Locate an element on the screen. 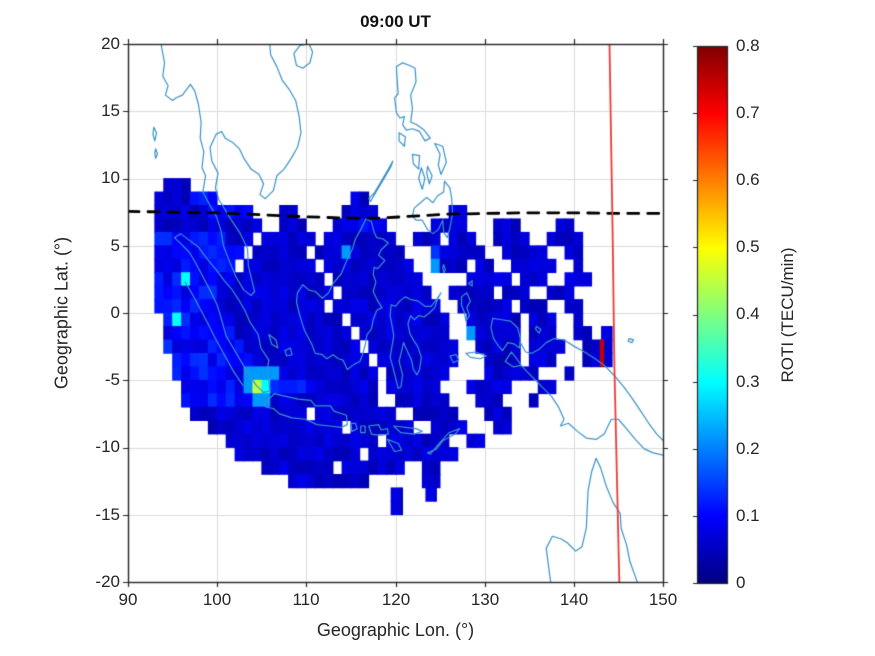  y-tick-label: -15 is located at coordinates (107, 514).